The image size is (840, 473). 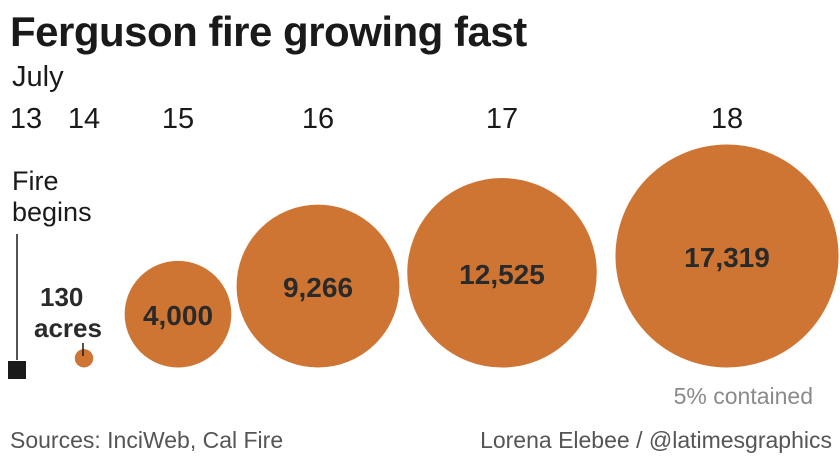 I want to click on day-label-18: 18, so click(x=727, y=119).